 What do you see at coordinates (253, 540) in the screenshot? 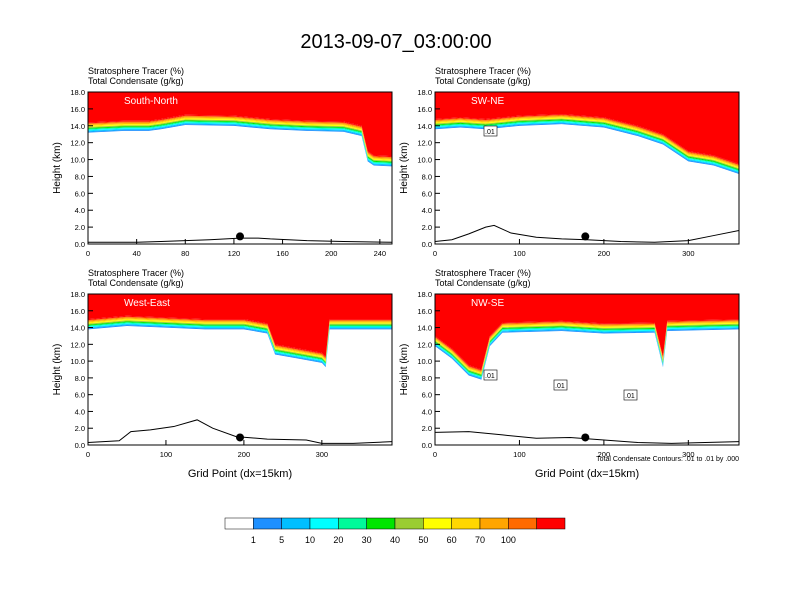
I see `colorbar-label: 1` at bounding box center [253, 540].